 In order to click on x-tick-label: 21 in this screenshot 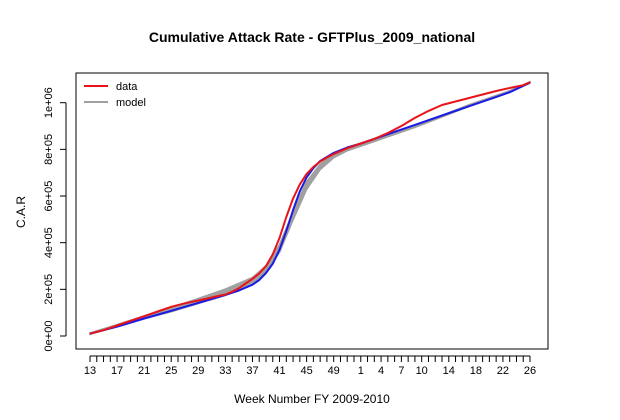, I will do `click(144, 371)`.